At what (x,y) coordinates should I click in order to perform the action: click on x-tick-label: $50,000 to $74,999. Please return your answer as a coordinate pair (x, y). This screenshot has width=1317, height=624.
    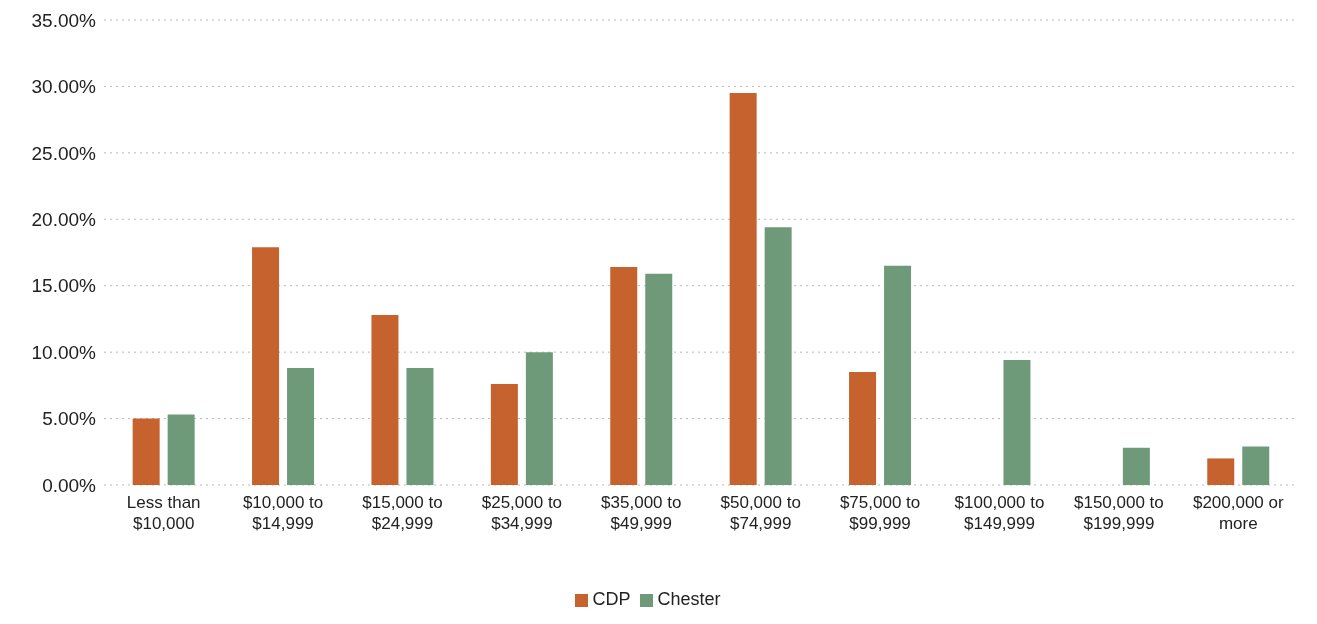
    Looking at the image, I should click on (760, 513).